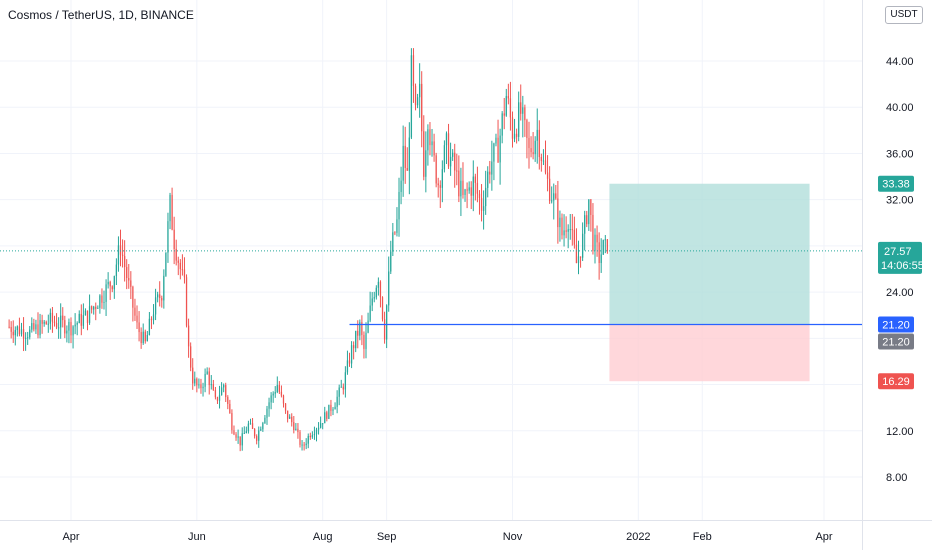  What do you see at coordinates (904, 15) in the screenshot?
I see `currency-badge: USDT` at bounding box center [904, 15].